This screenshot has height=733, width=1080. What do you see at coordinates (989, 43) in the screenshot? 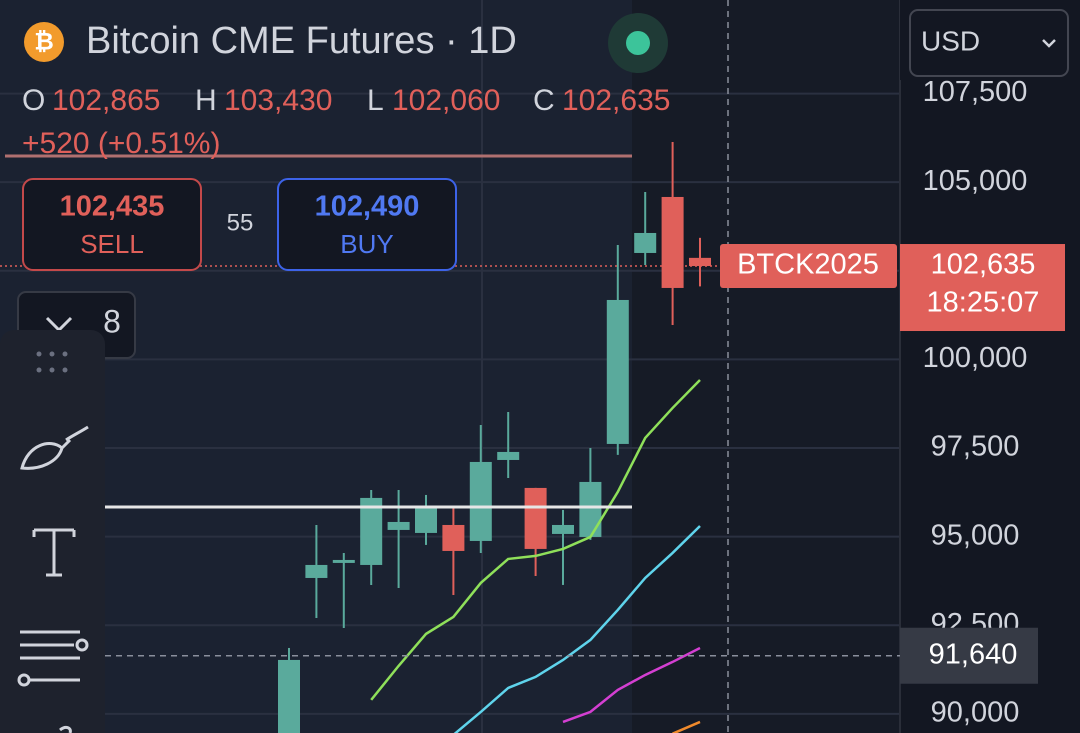
I see `currency-select` at bounding box center [989, 43].